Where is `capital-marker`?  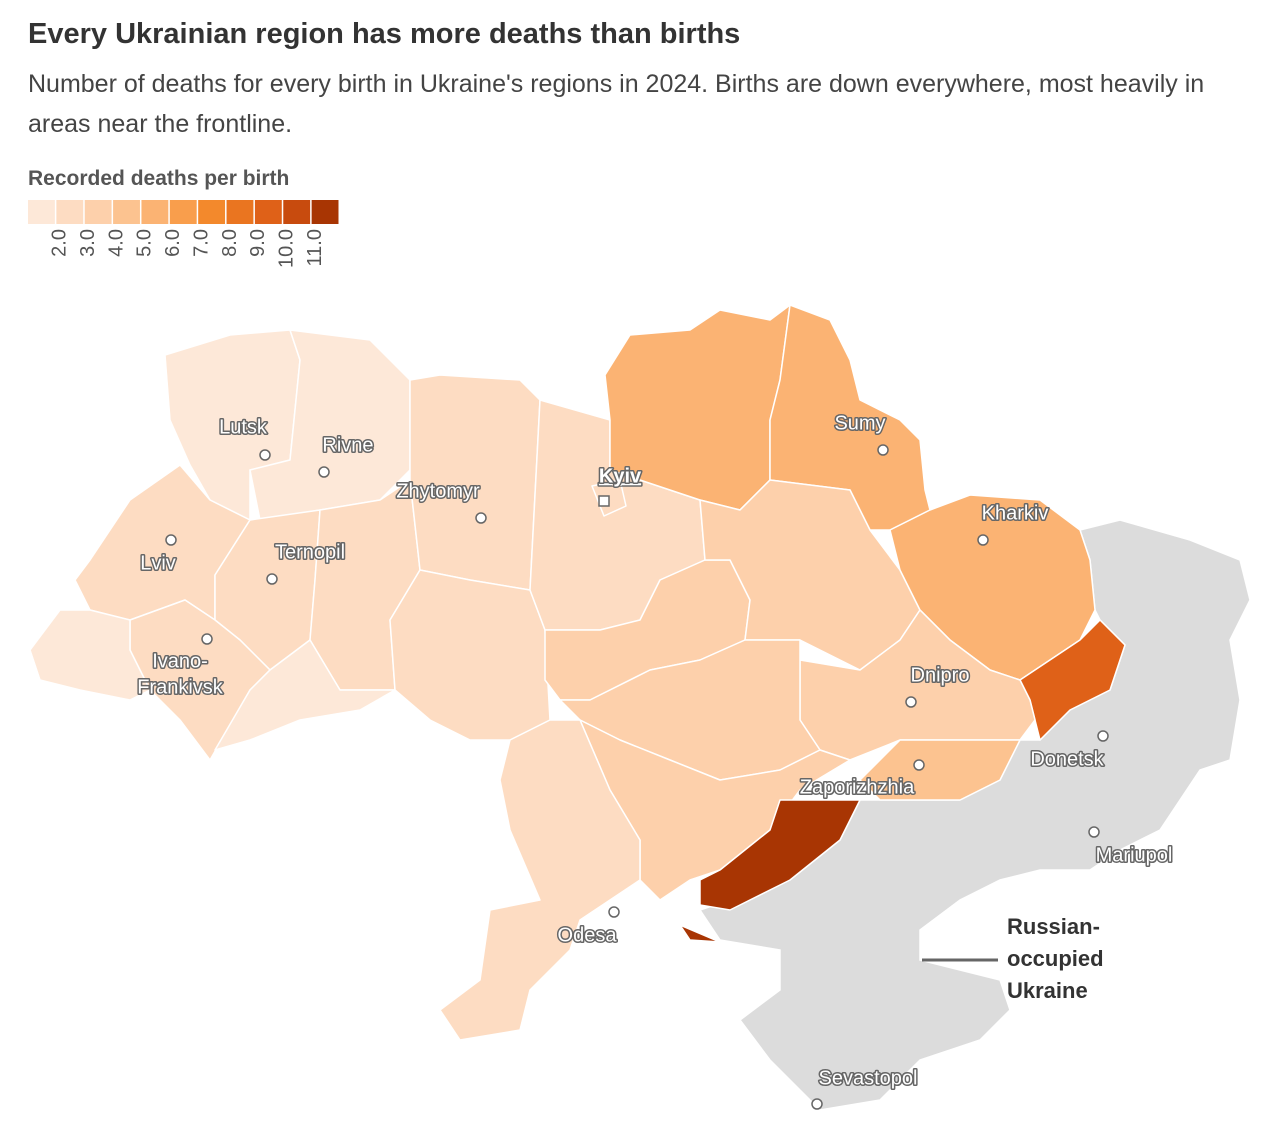 capital-marker is located at coordinates (604, 501).